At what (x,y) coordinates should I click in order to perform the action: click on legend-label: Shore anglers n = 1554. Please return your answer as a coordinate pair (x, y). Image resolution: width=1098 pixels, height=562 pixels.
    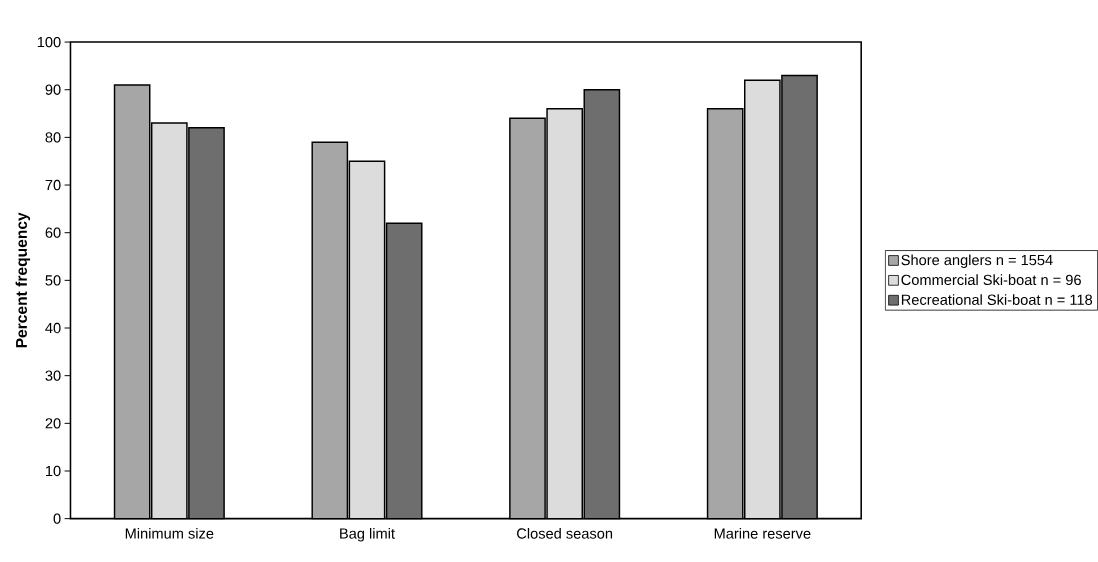
    Looking at the image, I should click on (977, 261).